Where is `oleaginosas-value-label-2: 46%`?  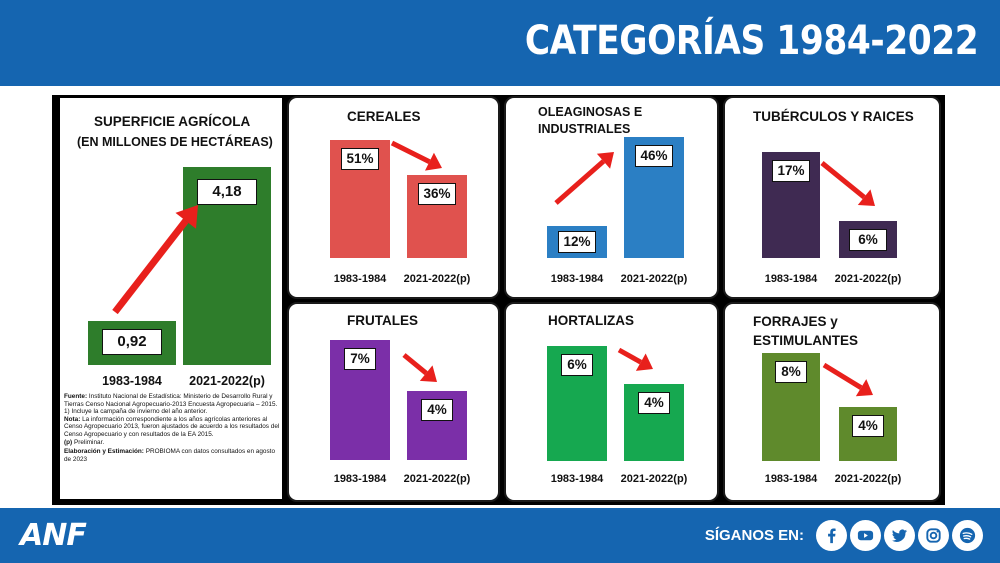 oleaginosas-value-label-2: 46% is located at coordinates (654, 156).